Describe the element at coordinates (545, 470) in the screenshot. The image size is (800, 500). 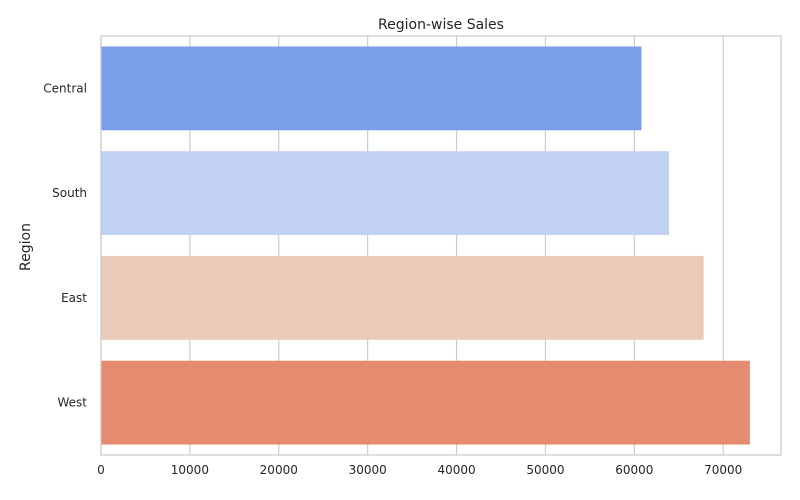
I see `x-tick-label: 50000` at that location.